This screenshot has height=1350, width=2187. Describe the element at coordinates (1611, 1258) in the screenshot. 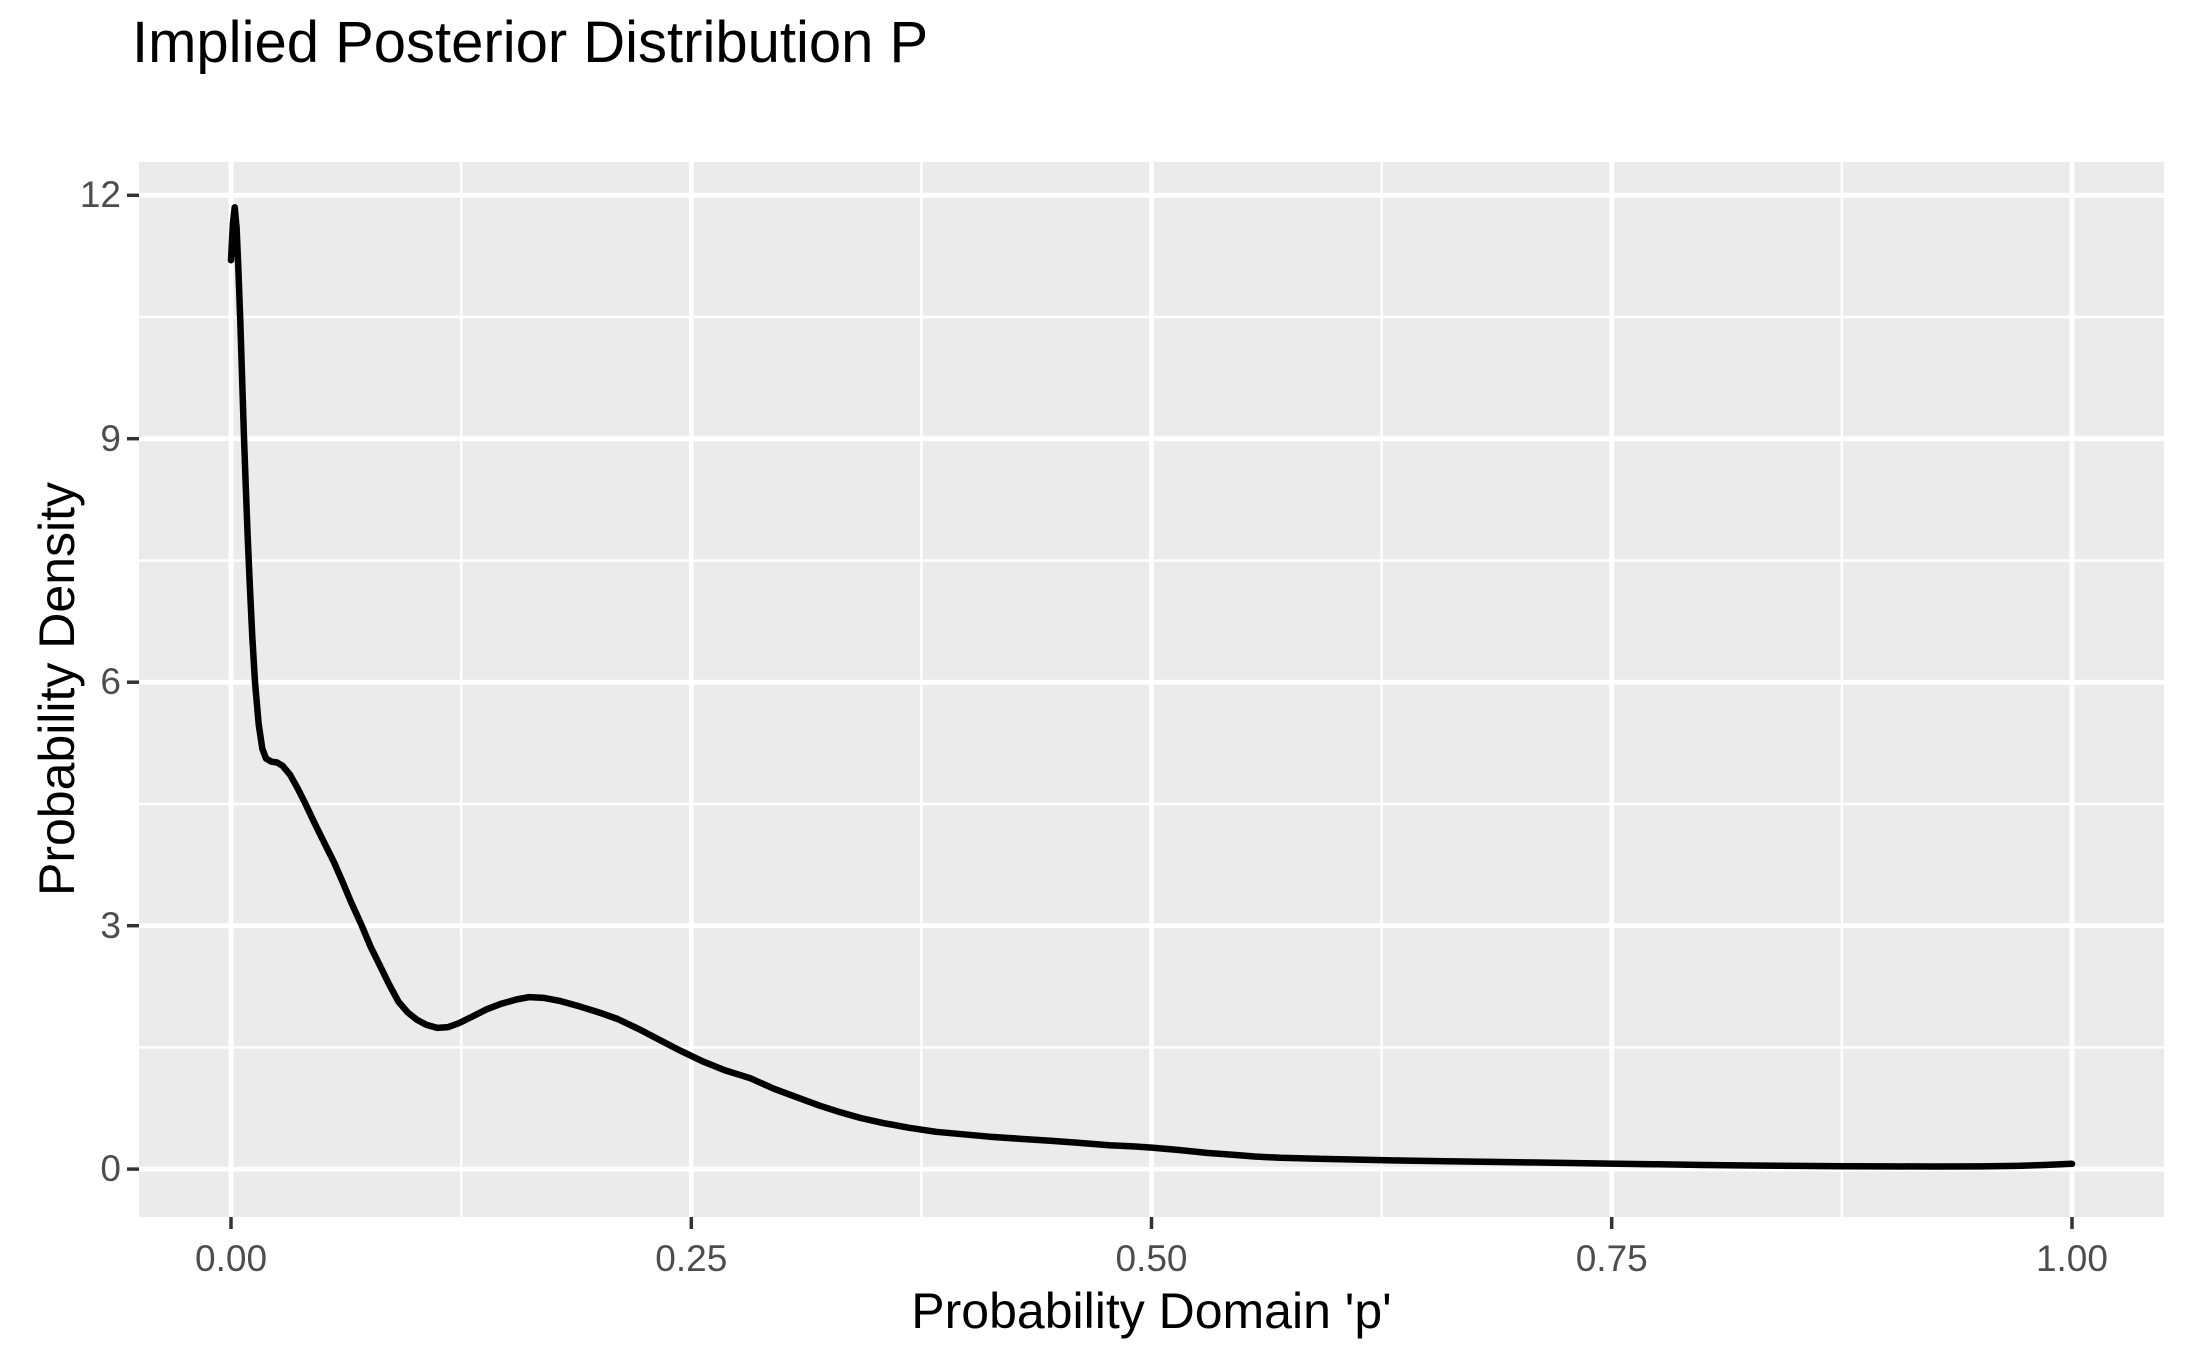

I see `x-tick-label: 0.75` at that location.